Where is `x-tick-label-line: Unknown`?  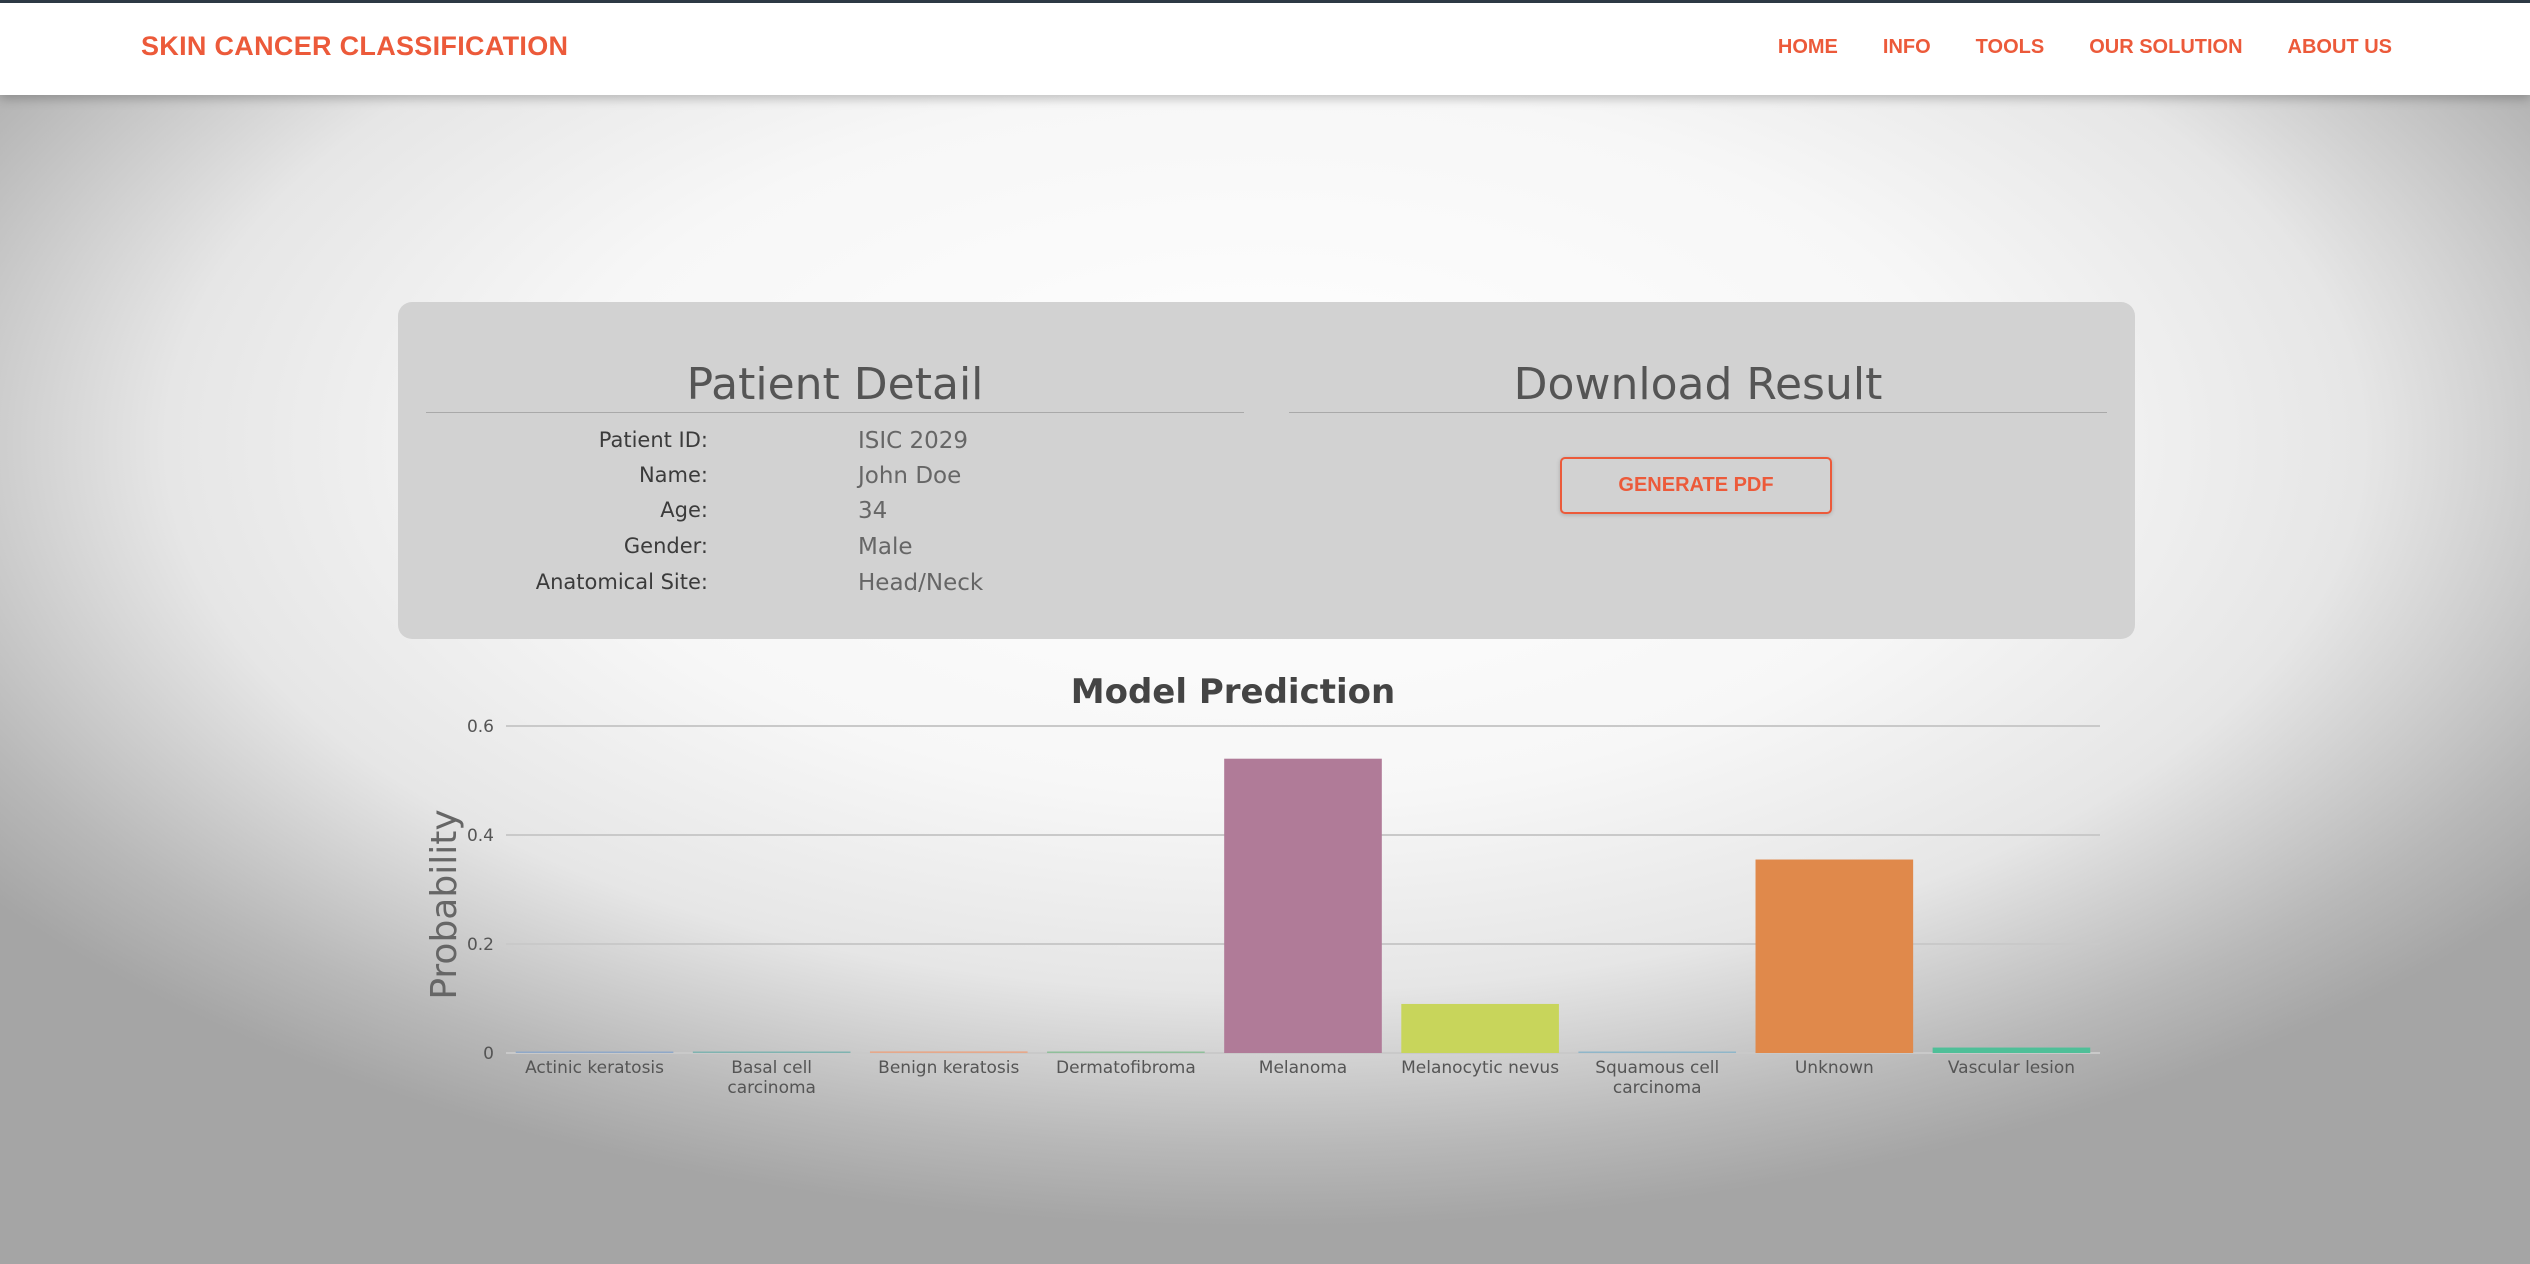
x-tick-label-line: Unknown is located at coordinates (1834, 1068).